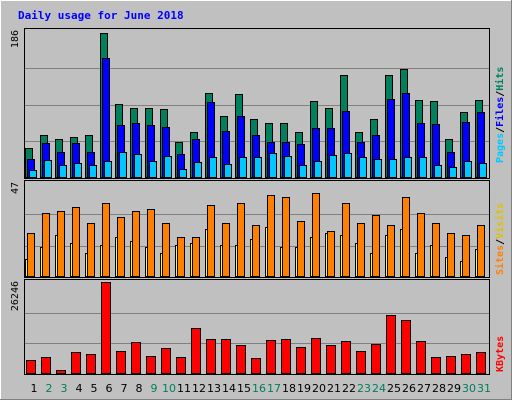  Describe the element at coordinates (101, 15) in the screenshot. I see `chart-title: Daily usage for June 2018` at that location.